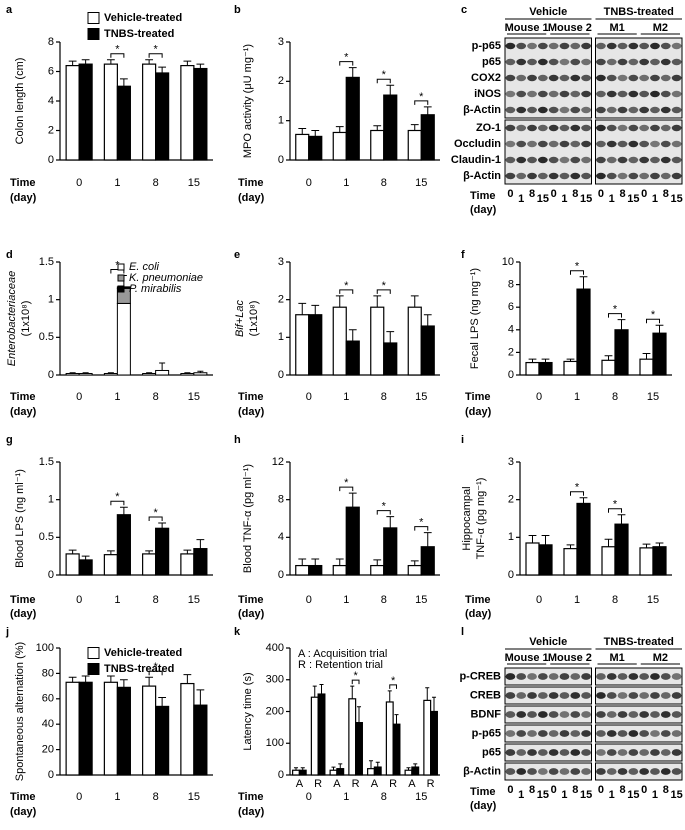  What do you see at coordinates (9, 440) in the screenshot?
I see `panel-letter: g` at bounding box center [9, 440].